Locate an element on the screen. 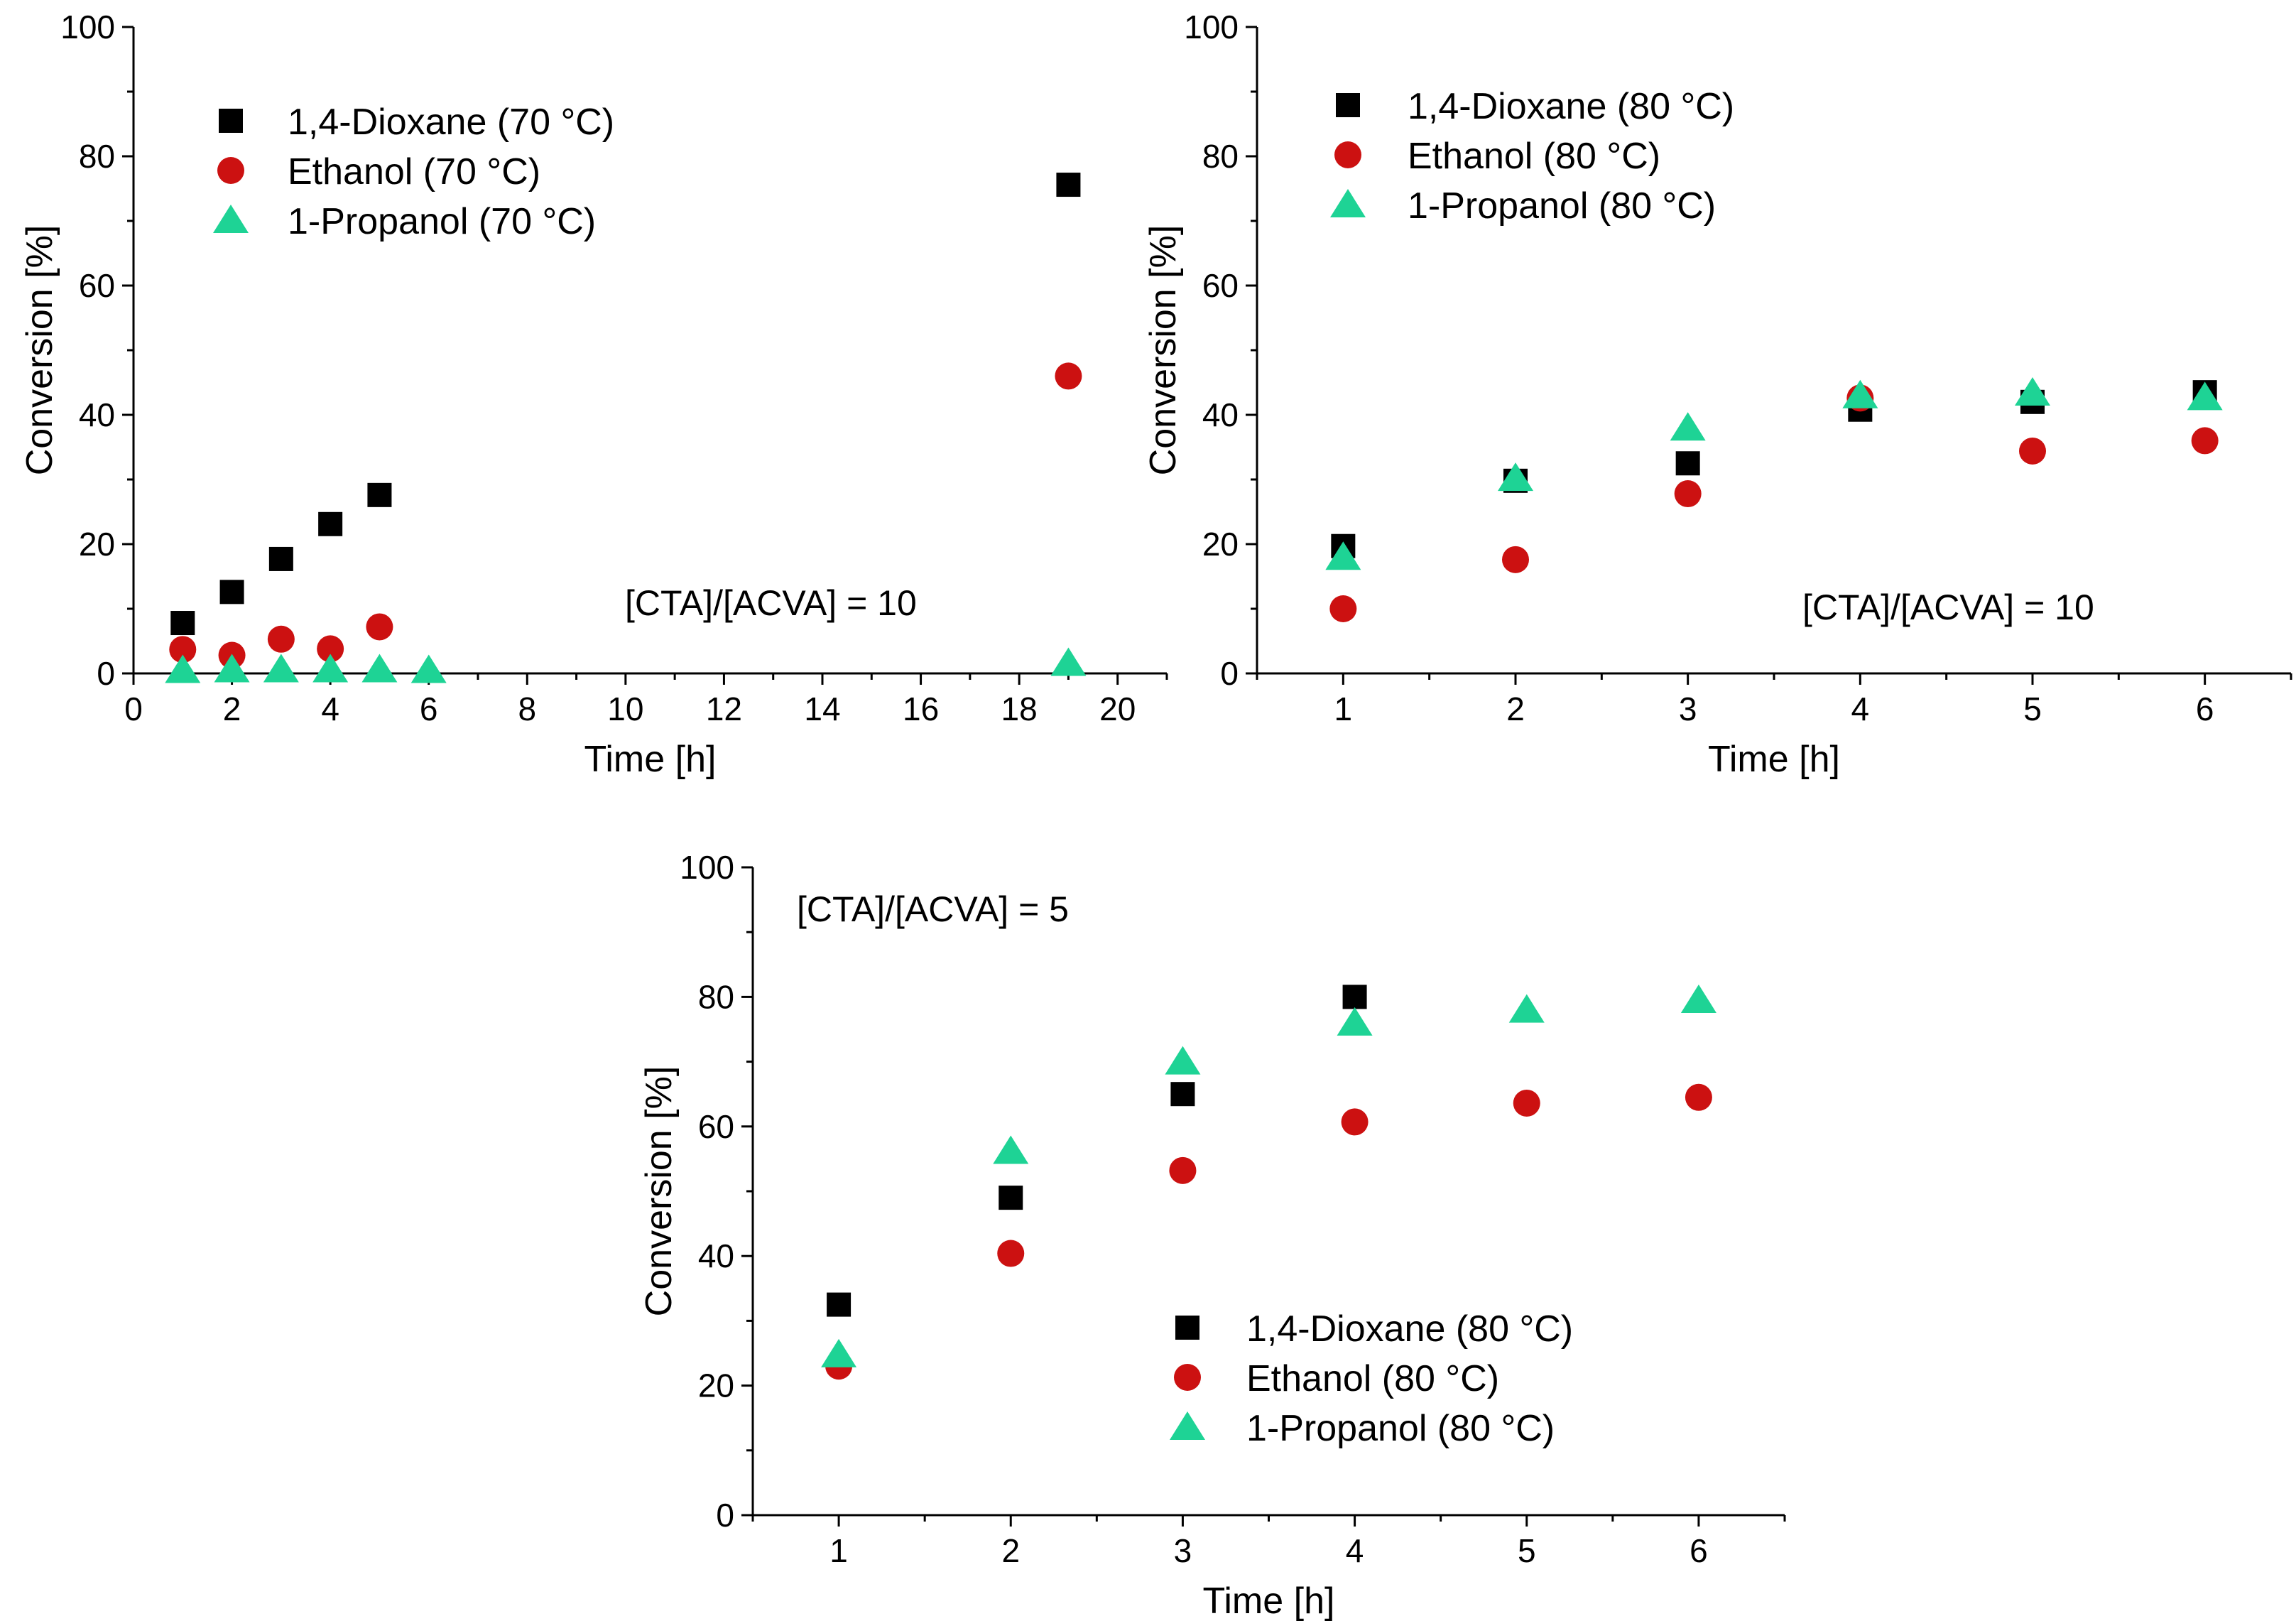 Image resolution: width=2296 pixels, height=1621 pixels. y-tick-label: 60 is located at coordinates (1220, 286).